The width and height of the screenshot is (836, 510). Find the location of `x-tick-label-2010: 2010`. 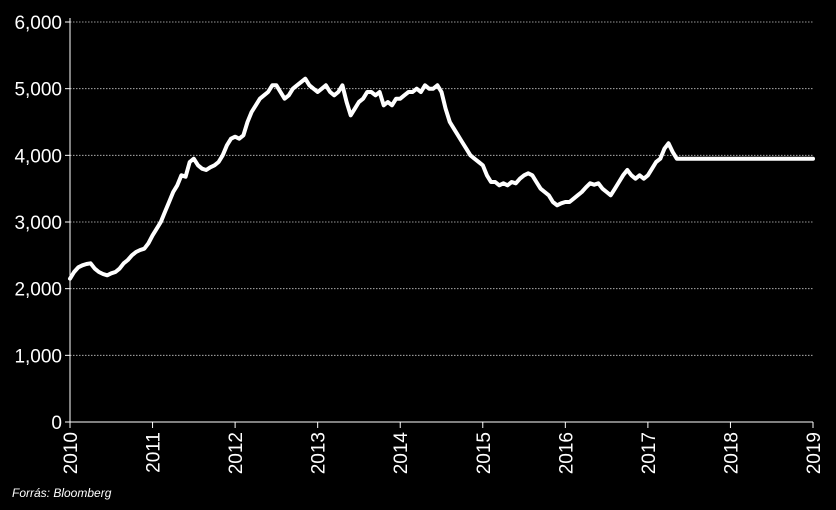

x-tick-label-2010: 2010 is located at coordinates (71, 453).